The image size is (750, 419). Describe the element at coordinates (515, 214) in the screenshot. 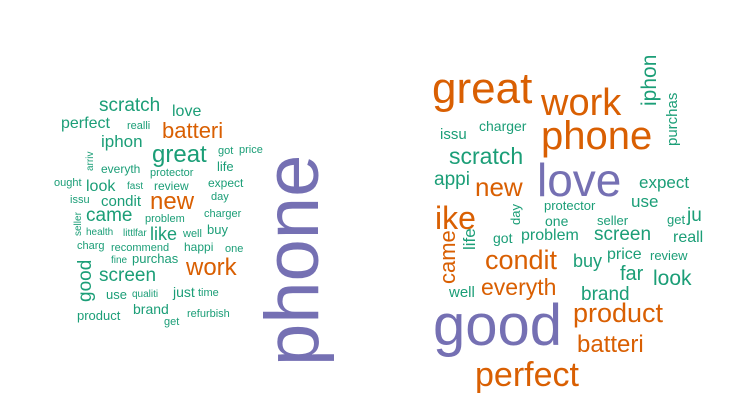

I see `right-cloud-word-day: day` at that location.